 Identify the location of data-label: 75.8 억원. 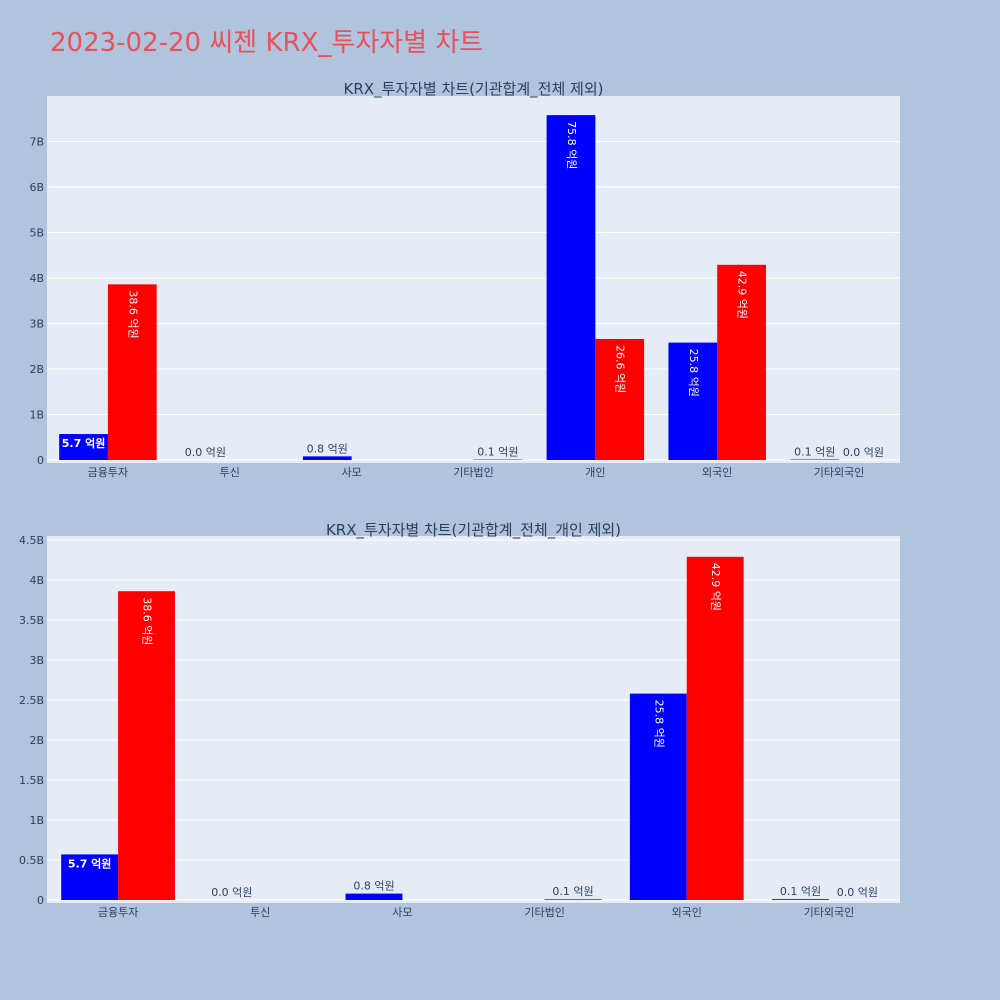
(571, 145).